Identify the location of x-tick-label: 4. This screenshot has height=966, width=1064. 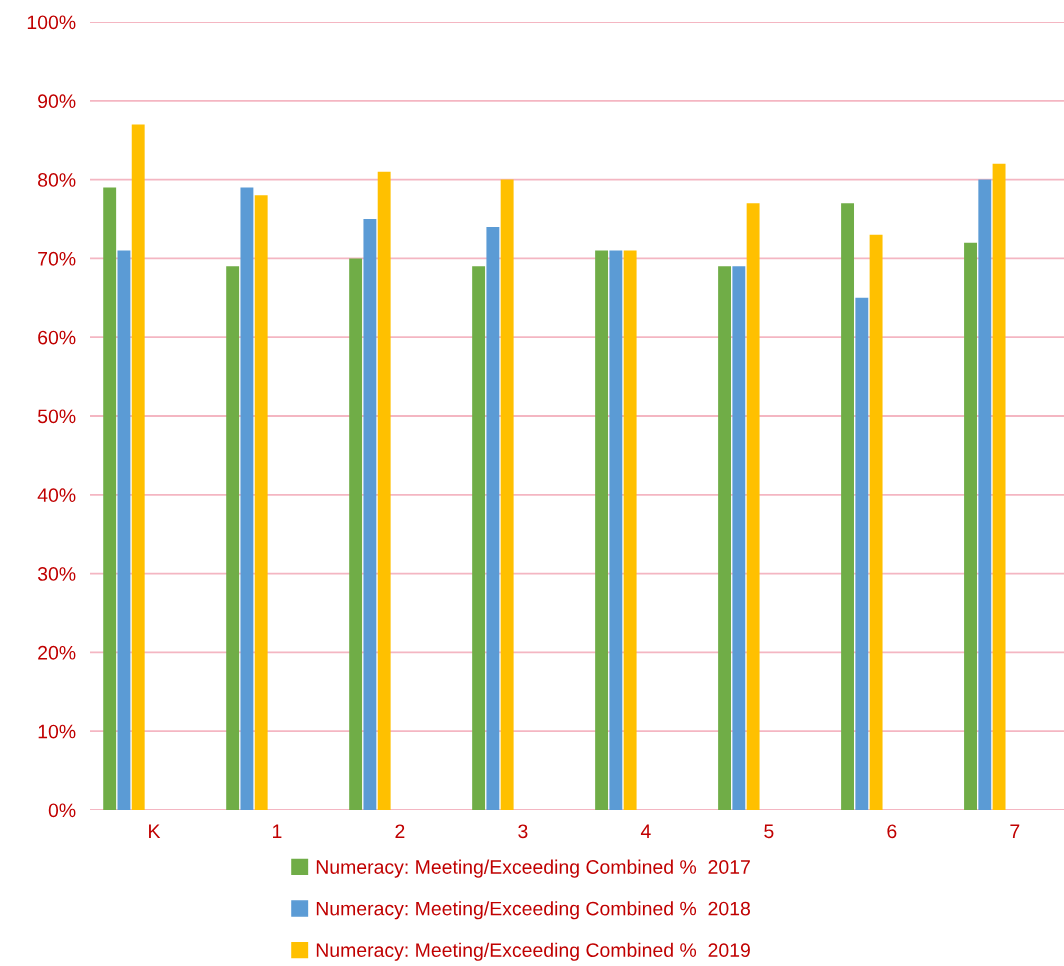
(645, 831).